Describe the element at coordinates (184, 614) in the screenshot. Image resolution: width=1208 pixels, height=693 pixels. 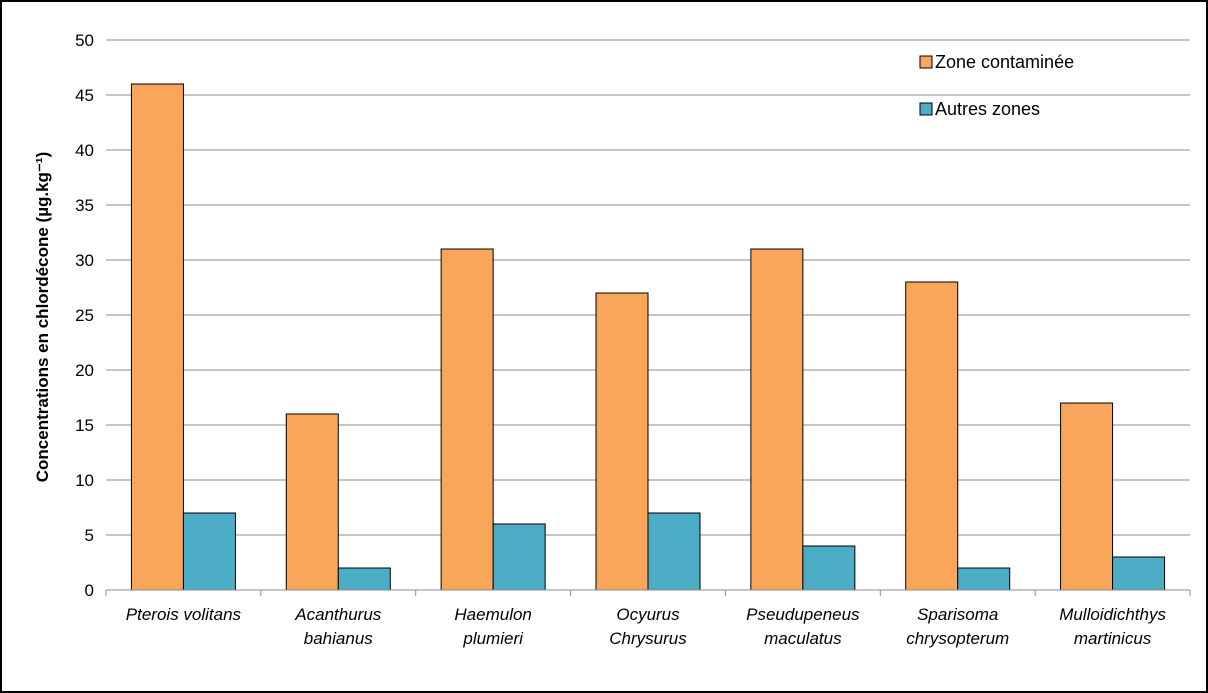
I see `x-tick-label: Pterois volitans` at that location.